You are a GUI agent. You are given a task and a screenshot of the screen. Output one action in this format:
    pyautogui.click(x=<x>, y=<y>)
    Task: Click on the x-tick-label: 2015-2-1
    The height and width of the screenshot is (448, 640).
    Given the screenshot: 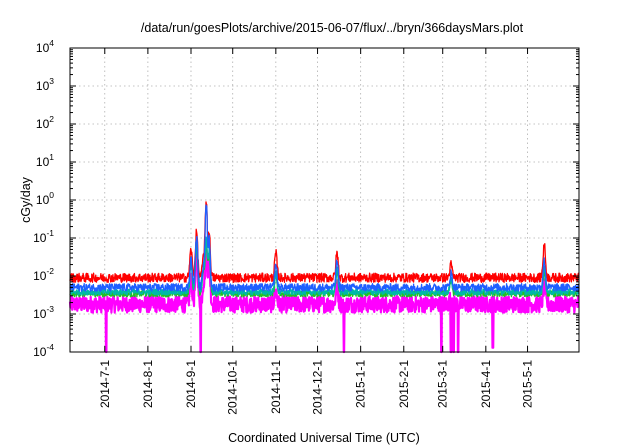 What is the action you would take?
    pyautogui.click(x=404, y=384)
    